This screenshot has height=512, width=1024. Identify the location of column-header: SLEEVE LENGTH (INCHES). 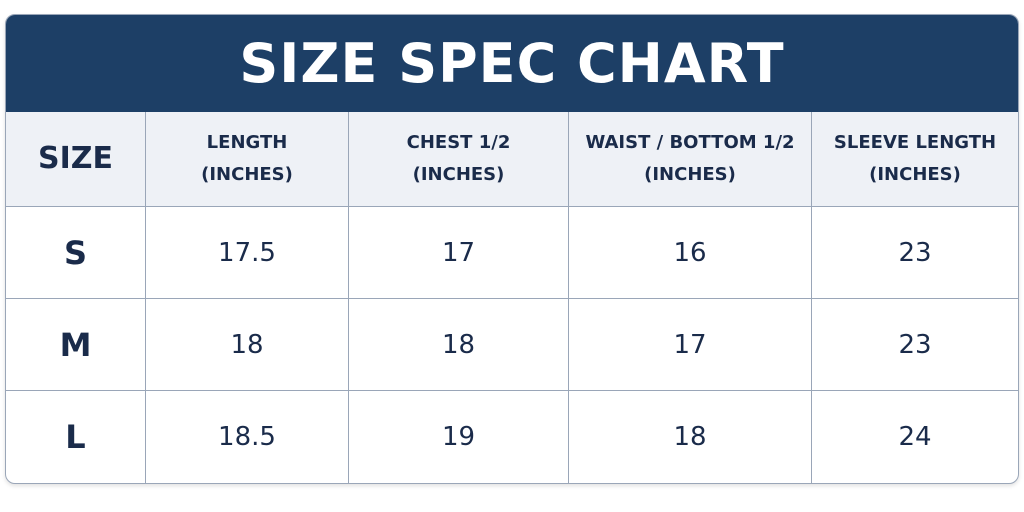
(915, 159).